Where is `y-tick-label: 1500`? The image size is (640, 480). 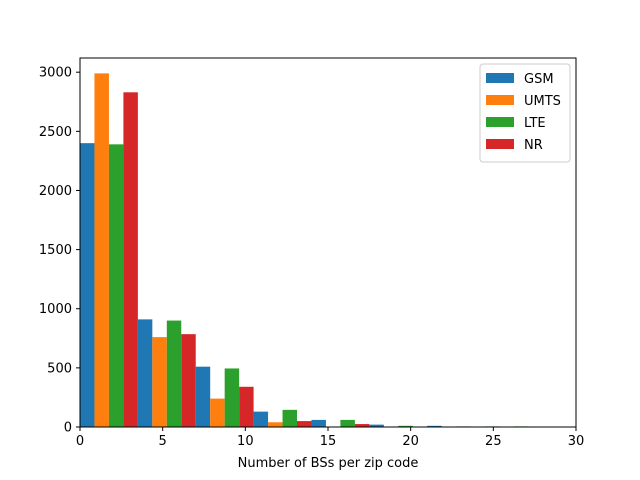
y-tick-label: 1500 is located at coordinates (55, 250).